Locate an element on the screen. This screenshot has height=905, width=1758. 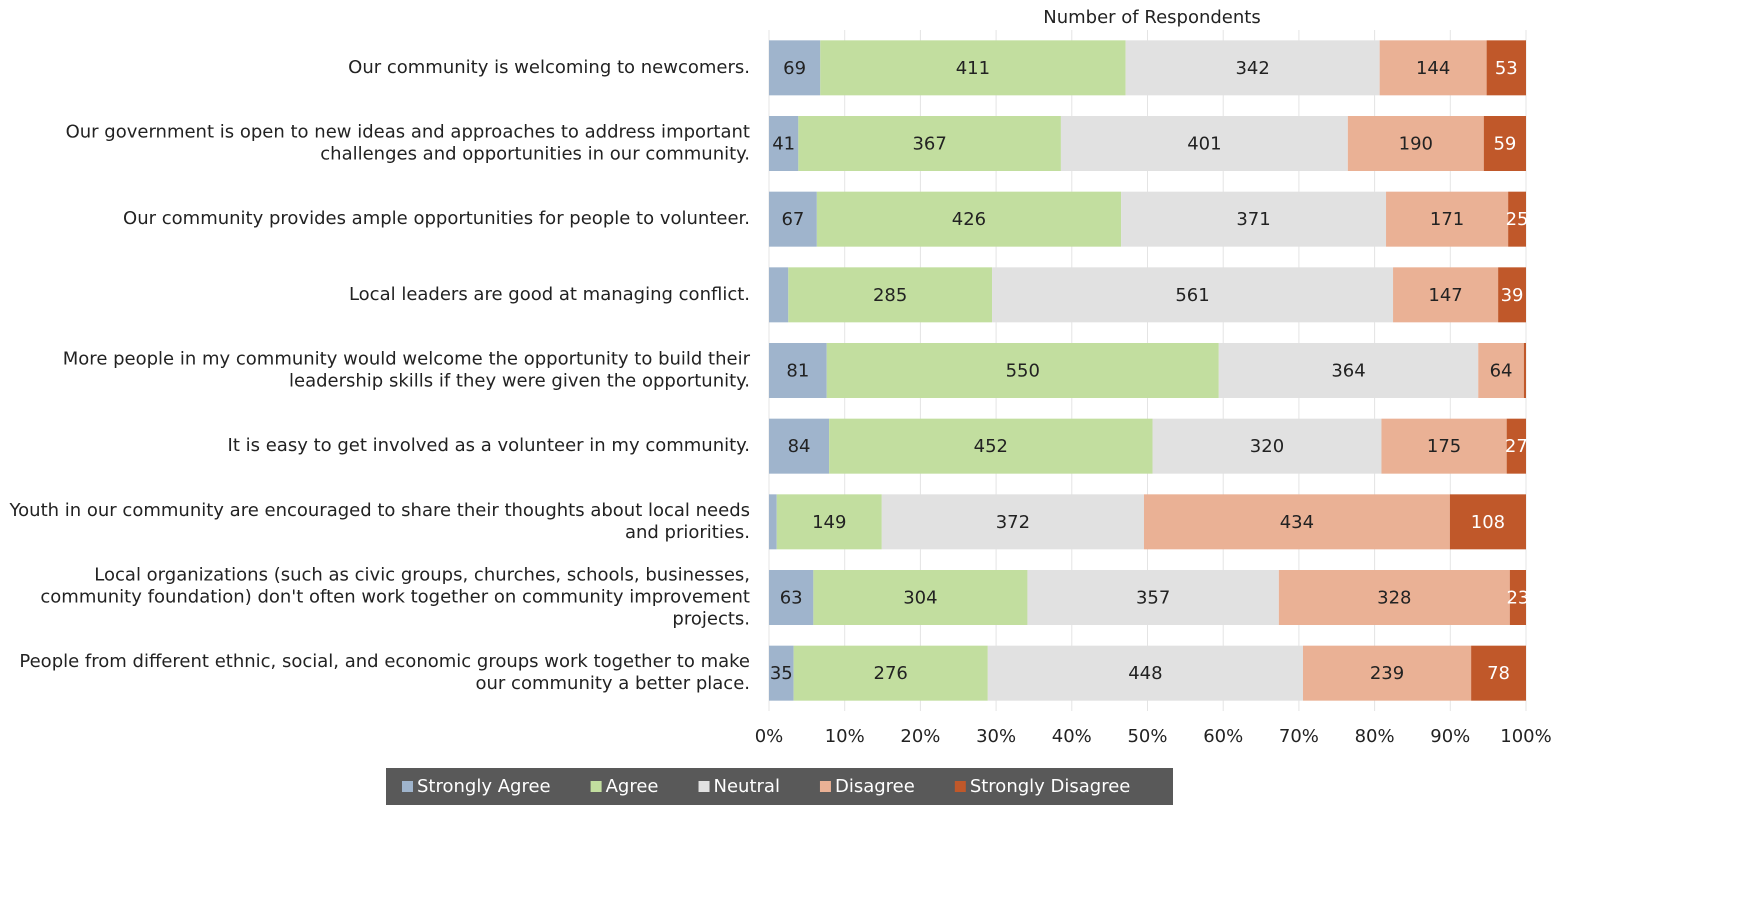
data-label: 328 is located at coordinates (1394, 598).